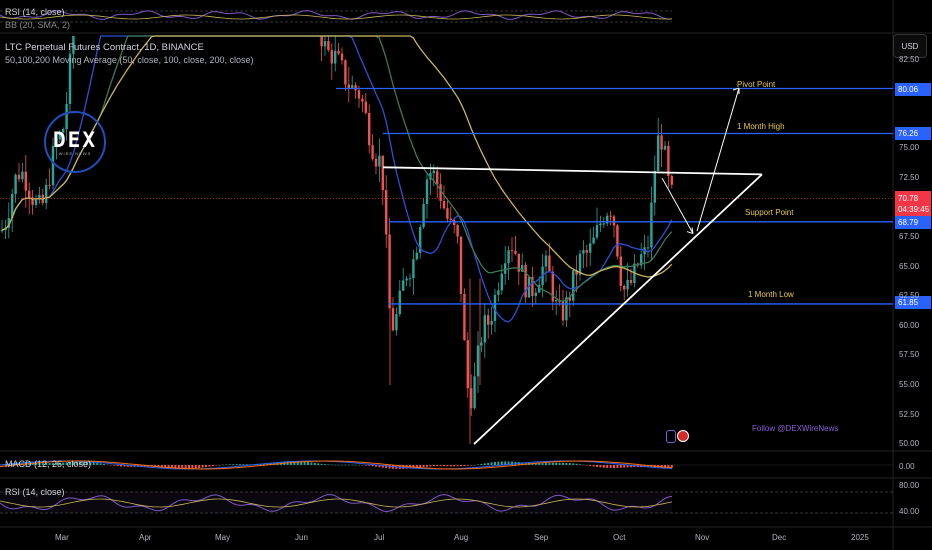 This screenshot has height=550, width=932. What do you see at coordinates (909, 59) in the screenshot?
I see `price-axis-tick: 82.50` at bounding box center [909, 59].